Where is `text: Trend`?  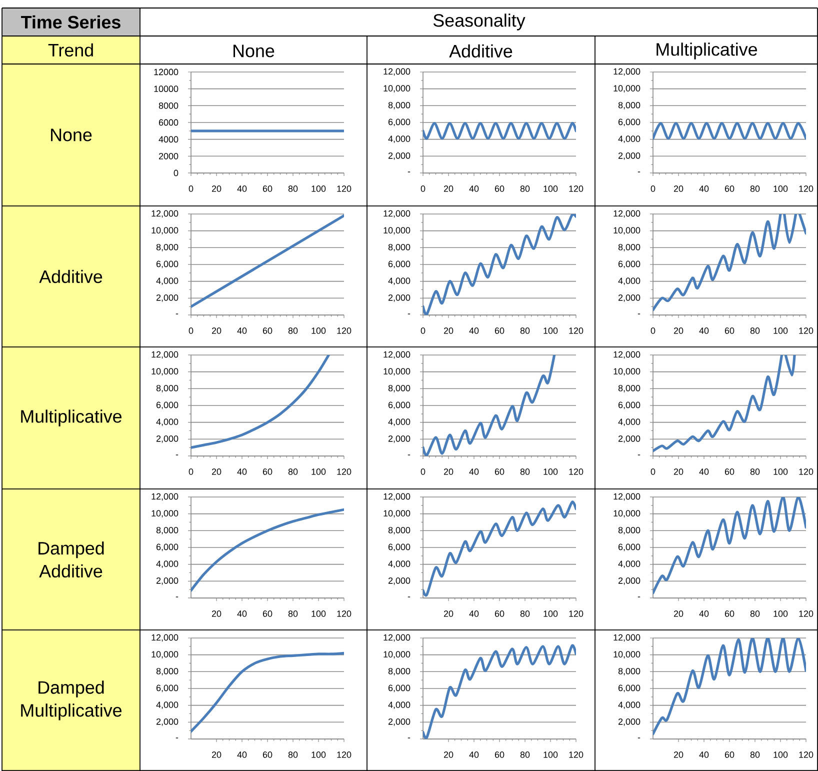
text: Trend is located at coordinates (70, 50).